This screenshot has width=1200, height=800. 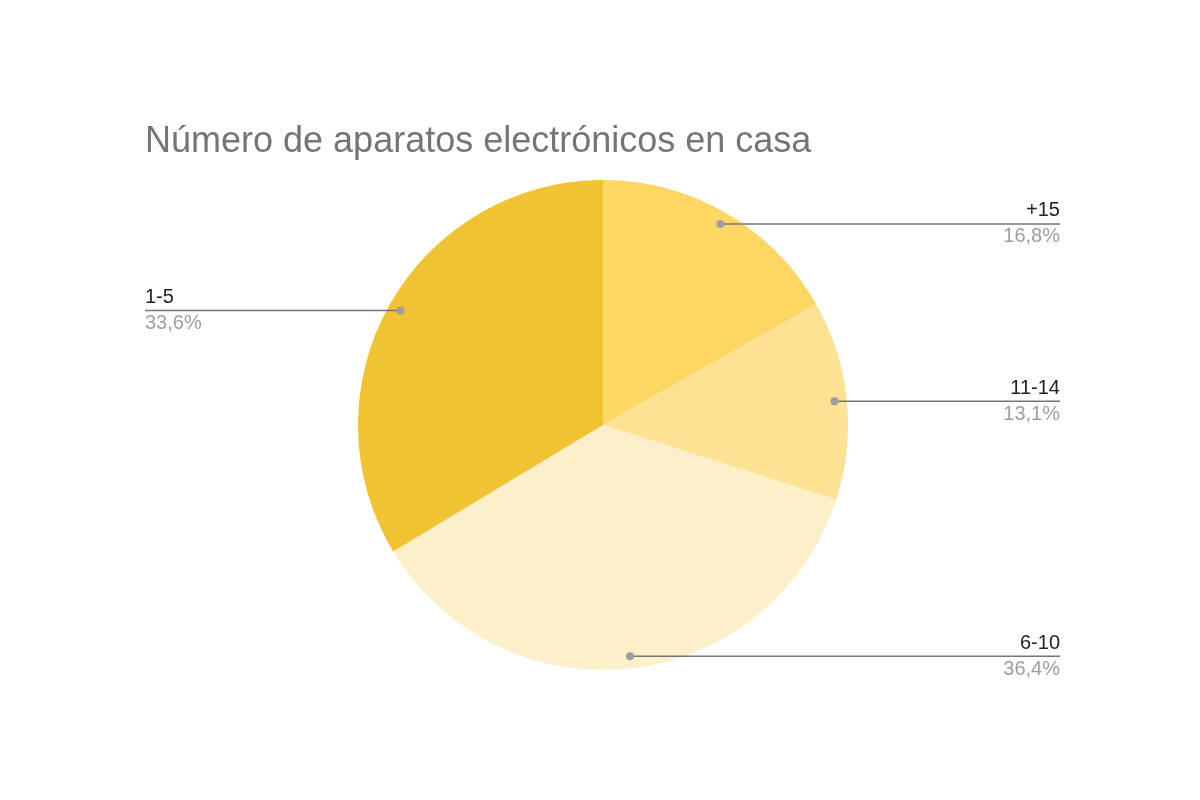 What do you see at coordinates (1035, 386) in the screenshot?
I see `slice-label: 11-14` at bounding box center [1035, 386].